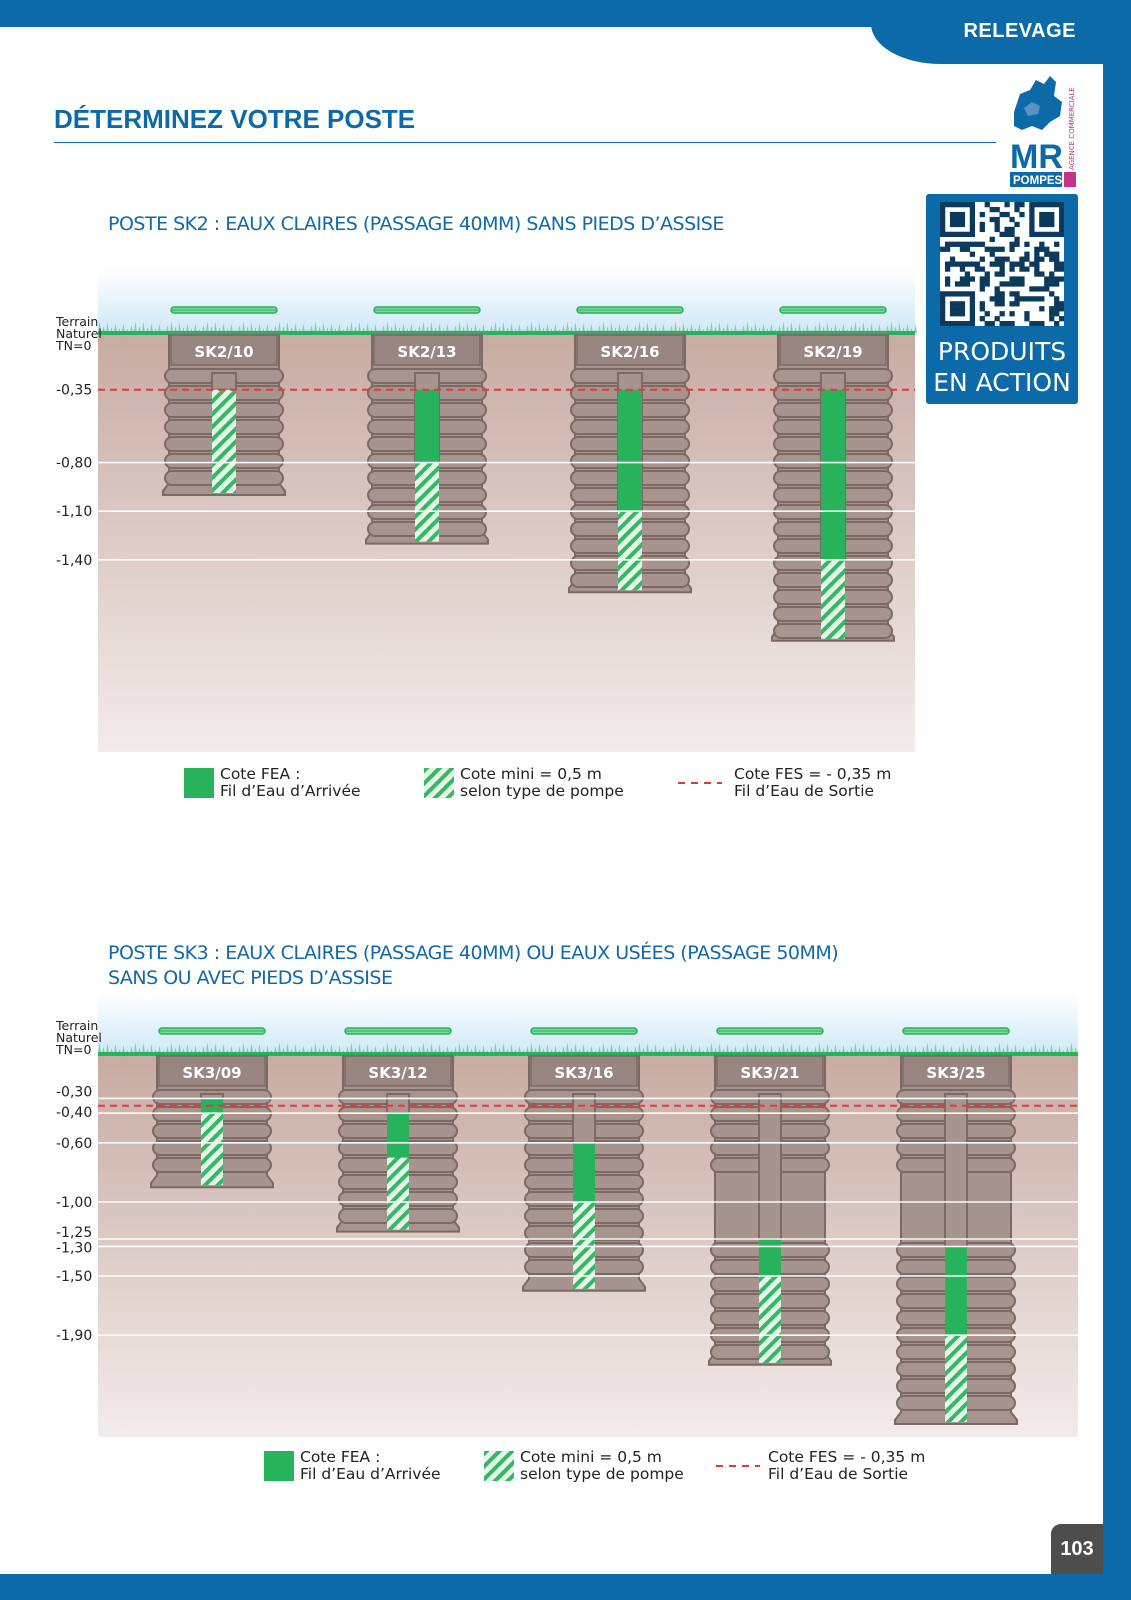 The image size is (1131, 1600). What do you see at coordinates (1117, 800) in the screenshot?
I see `side-band` at bounding box center [1117, 800].